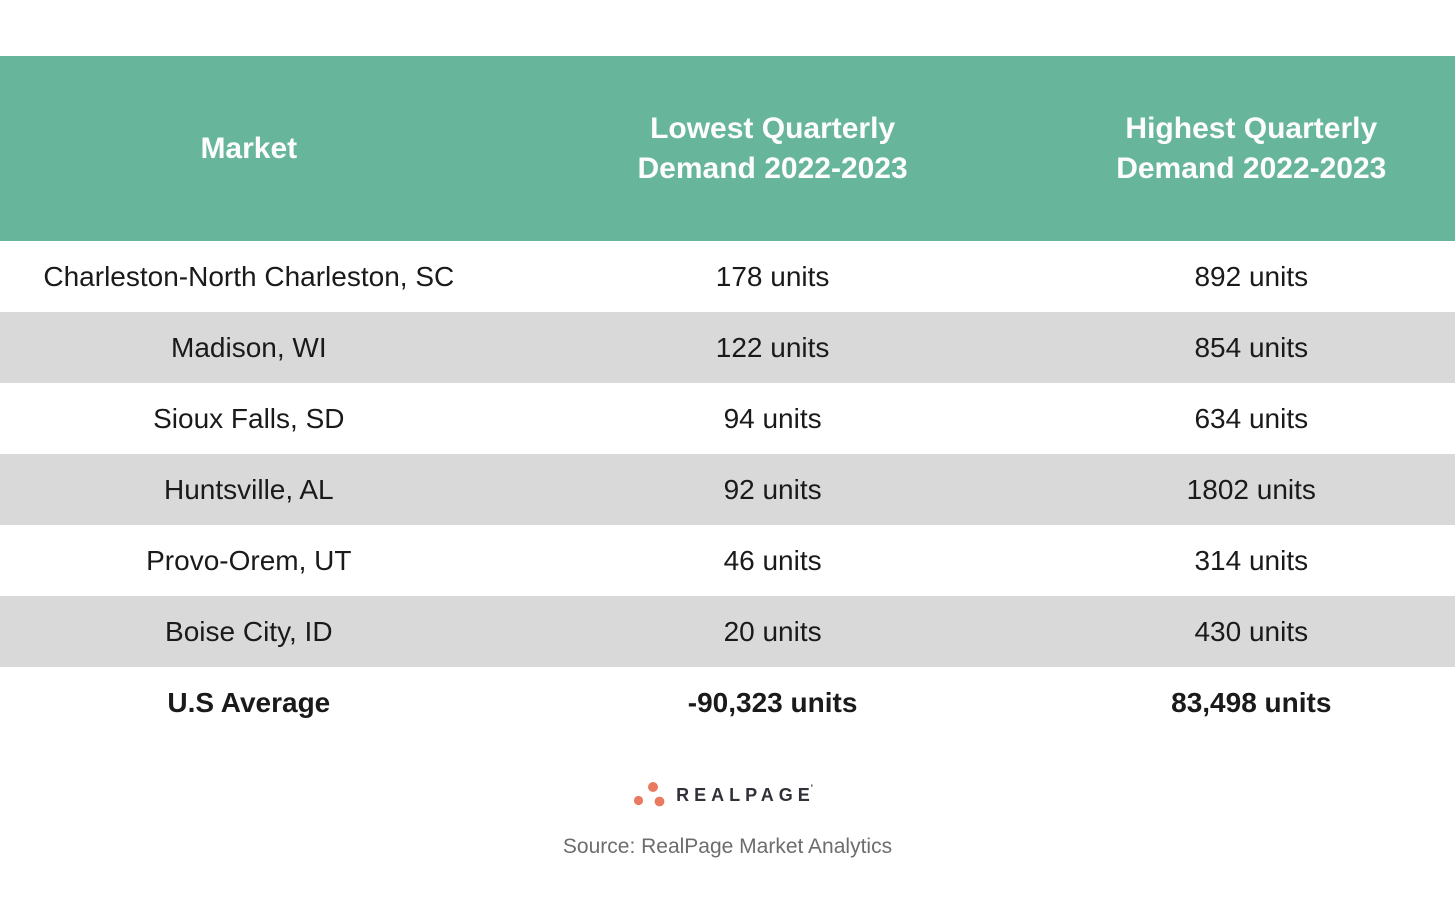 The width and height of the screenshot is (1455, 903). I want to click on highest-demand-cell: 83,498 units, so click(1251, 702).